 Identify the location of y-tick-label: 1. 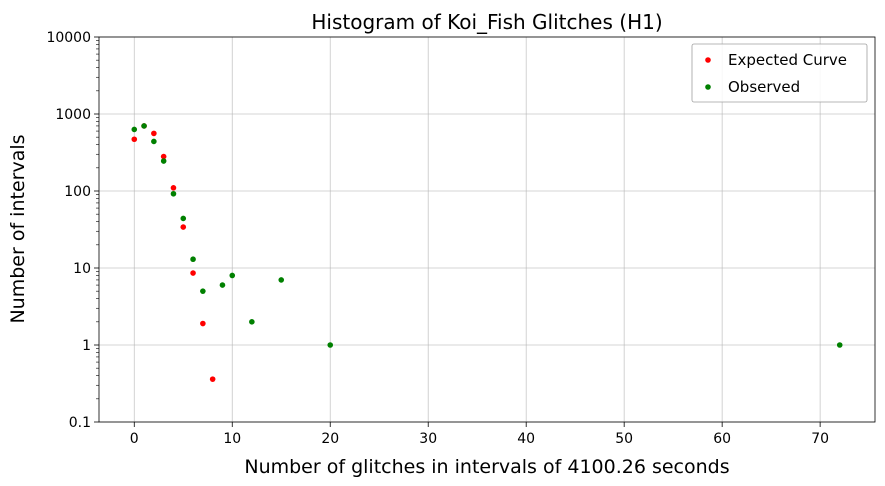
(86, 346).